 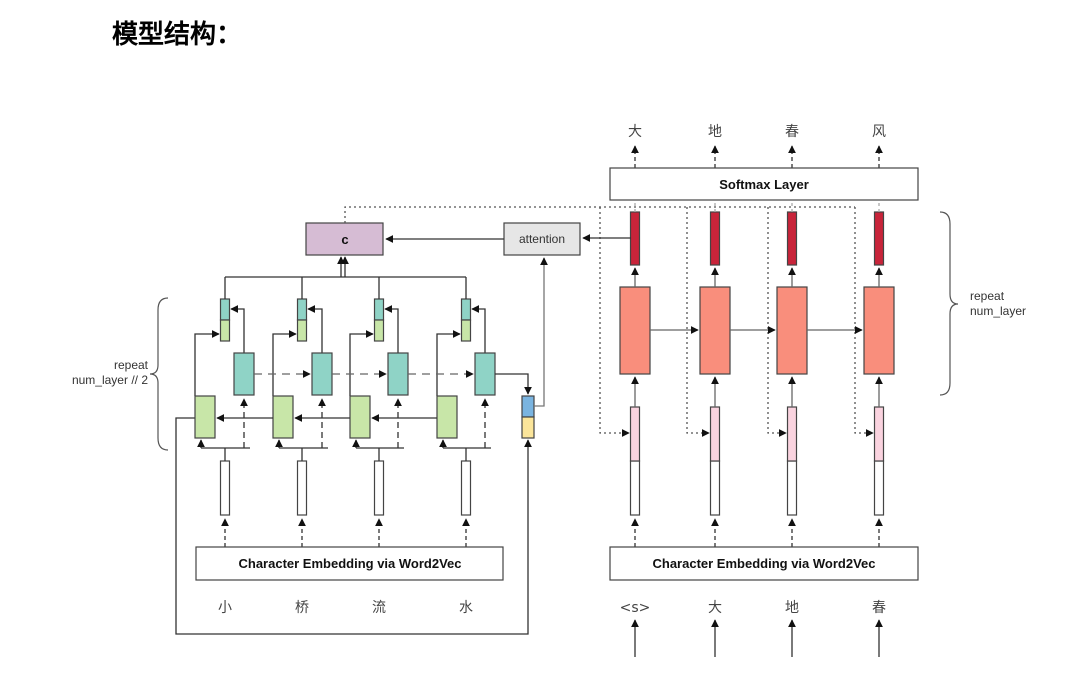 What do you see at coordinates (466, 608) in the screenshot?
I see `encoder-input-char: 水` at bounding box center [466, 608].